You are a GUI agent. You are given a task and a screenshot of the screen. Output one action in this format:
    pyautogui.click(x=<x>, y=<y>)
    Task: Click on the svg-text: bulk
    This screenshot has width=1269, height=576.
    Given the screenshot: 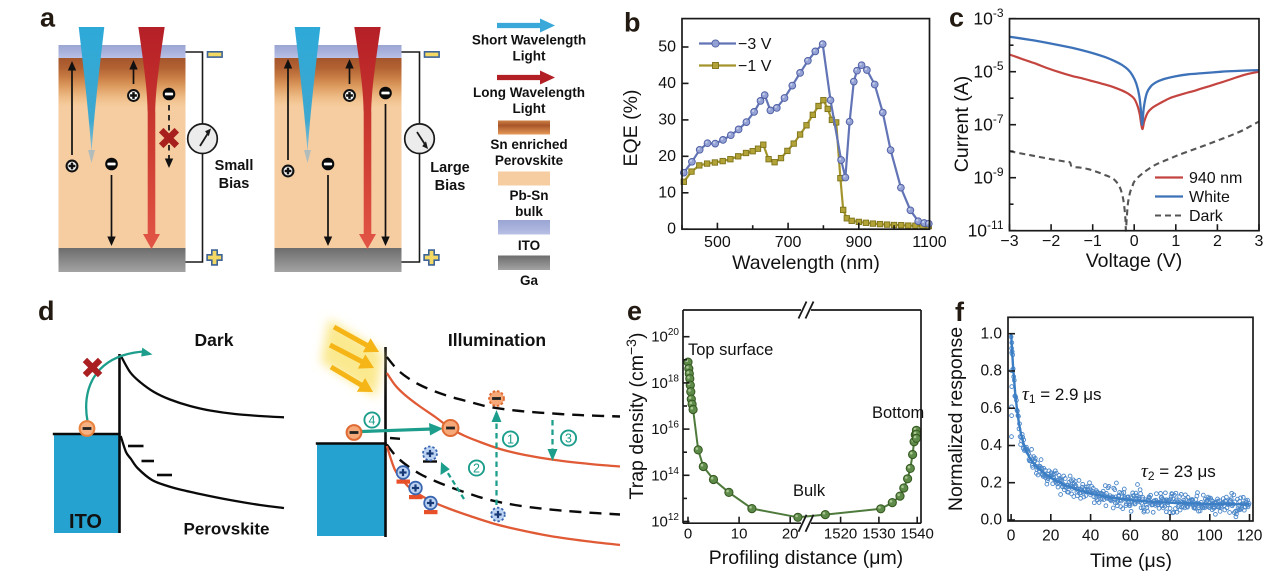 What is the action you would take?
    pyautogui.click(x=529, y=211)
    